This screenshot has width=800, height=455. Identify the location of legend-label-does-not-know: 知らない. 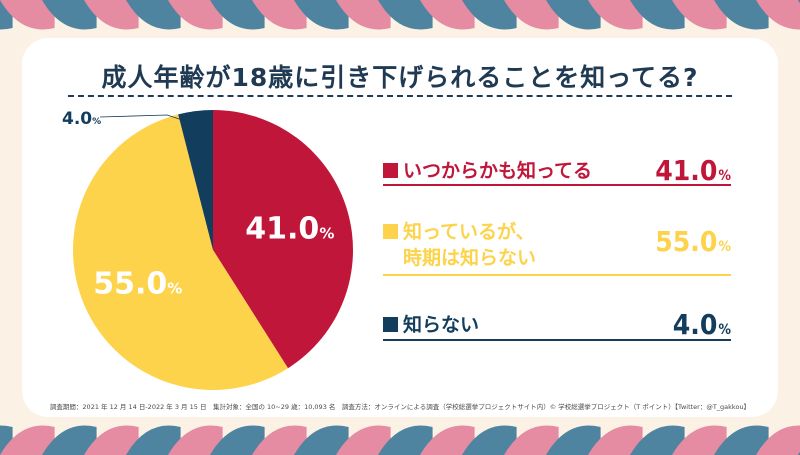
(441, 325).